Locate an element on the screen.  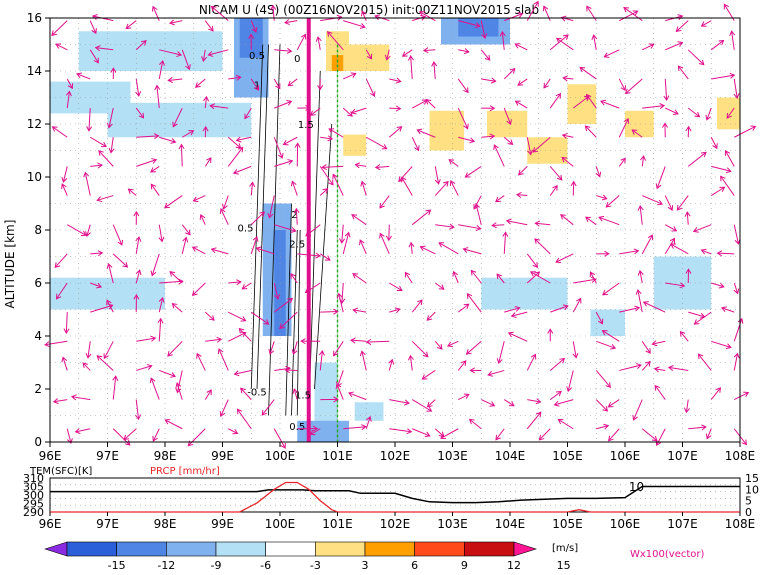
contour-label: 2 is located at coordinates (294, 215).